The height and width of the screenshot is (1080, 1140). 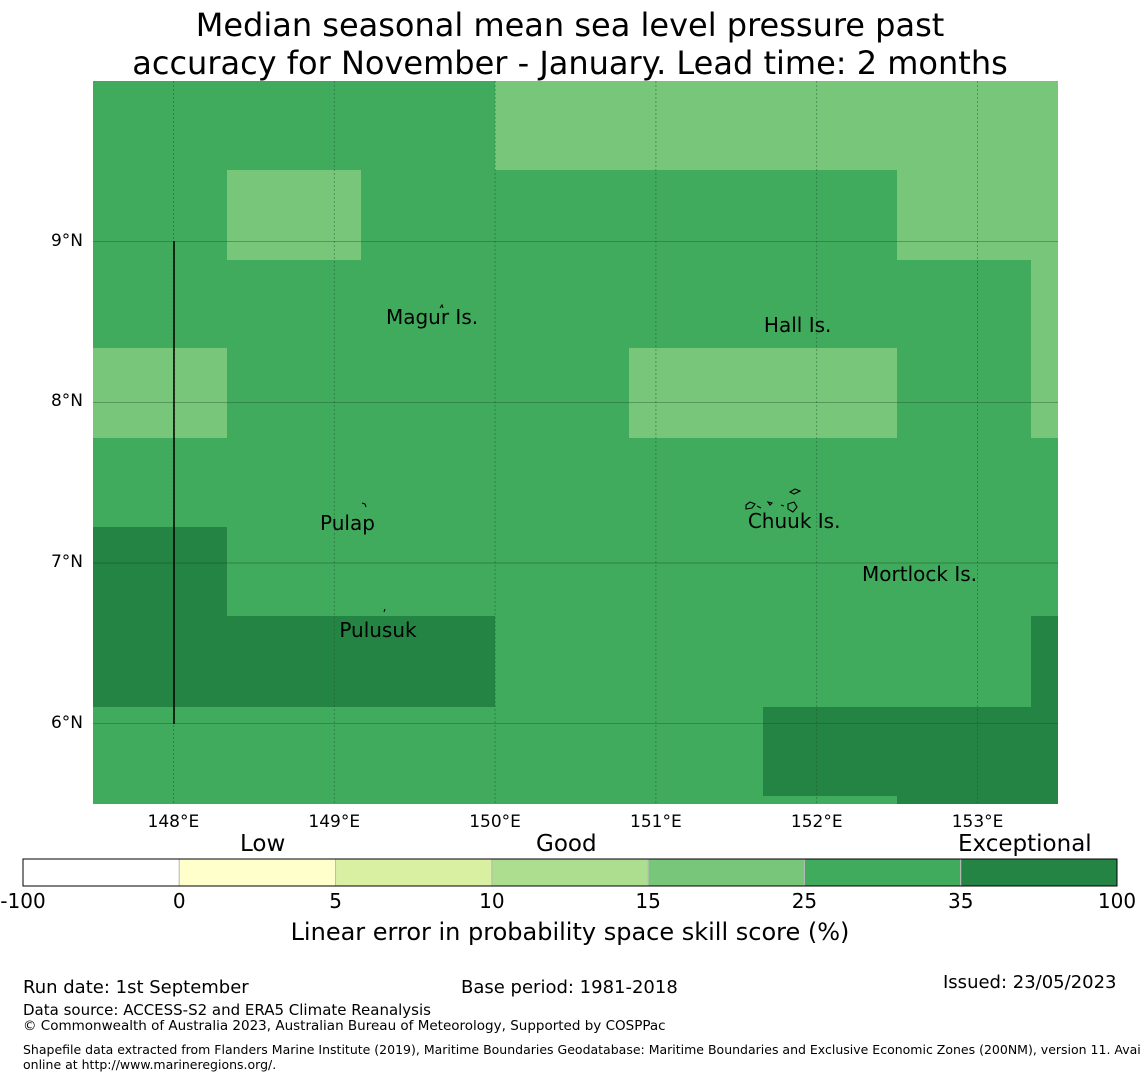 I want to click on longitude-label: 149°E, so click(x=334, y=822).